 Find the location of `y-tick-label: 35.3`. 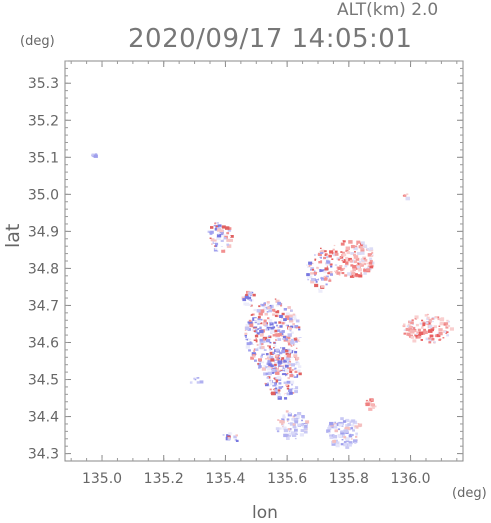

y-tick-label: 35.3 is located at coordinates (43, 84).